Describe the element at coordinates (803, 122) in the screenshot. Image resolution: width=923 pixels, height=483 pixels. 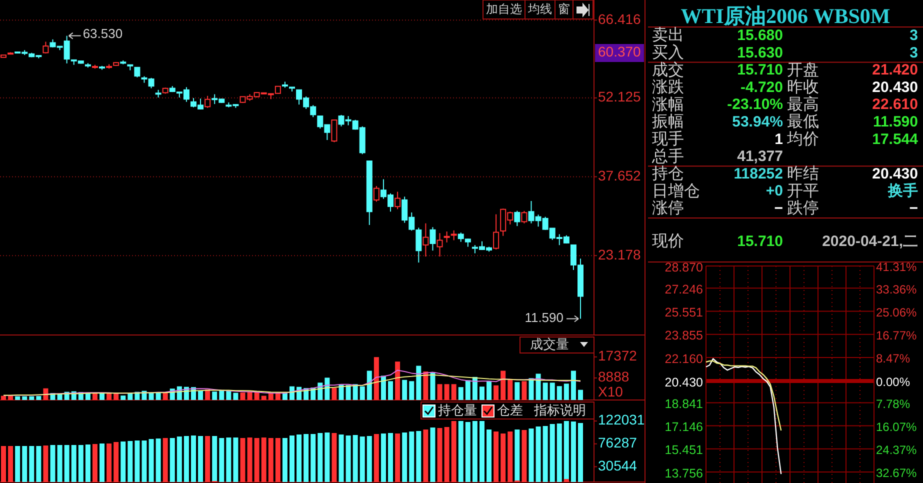
I see `text: 最低` at that location.